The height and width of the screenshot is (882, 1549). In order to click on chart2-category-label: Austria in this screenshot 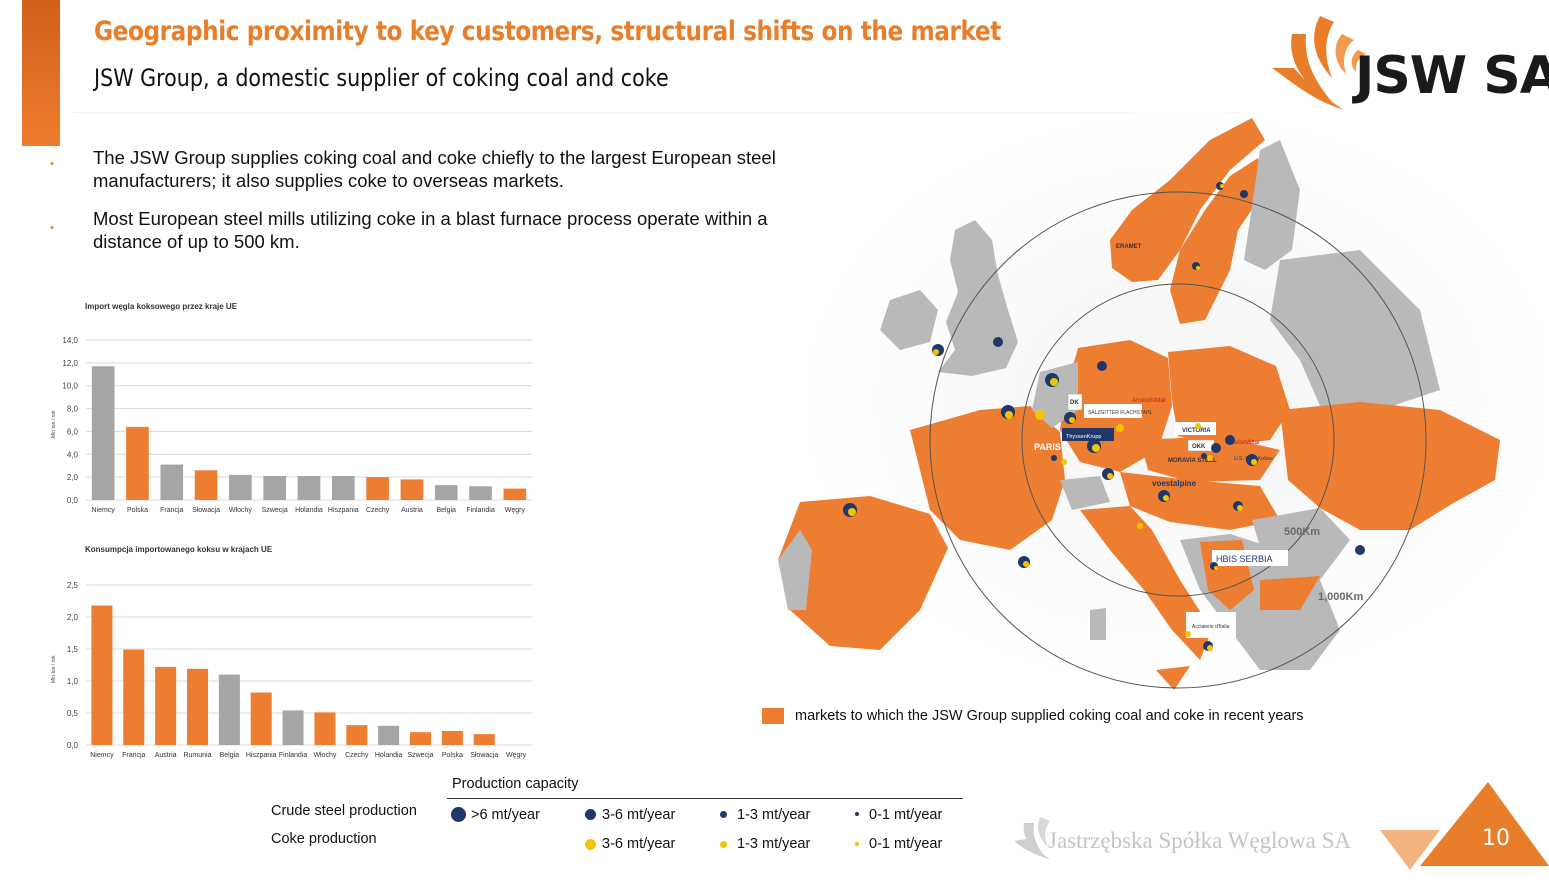, I will do `click(166, 755)`.